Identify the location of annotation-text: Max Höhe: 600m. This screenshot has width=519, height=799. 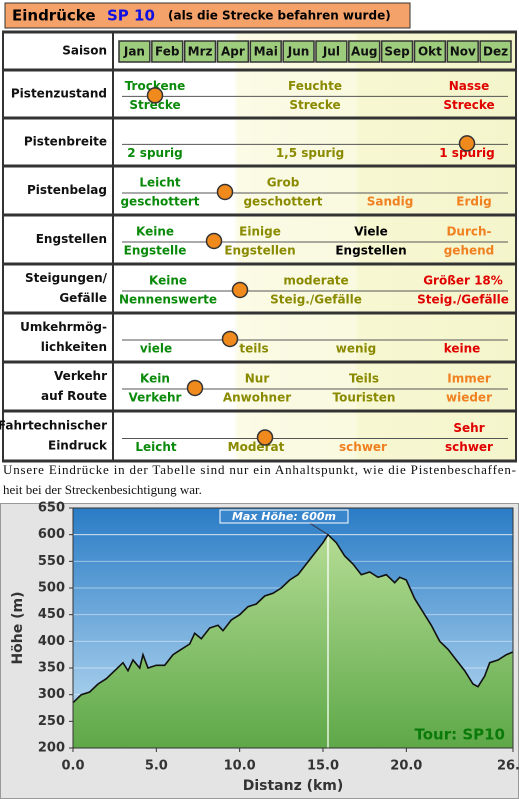
(284, 516).